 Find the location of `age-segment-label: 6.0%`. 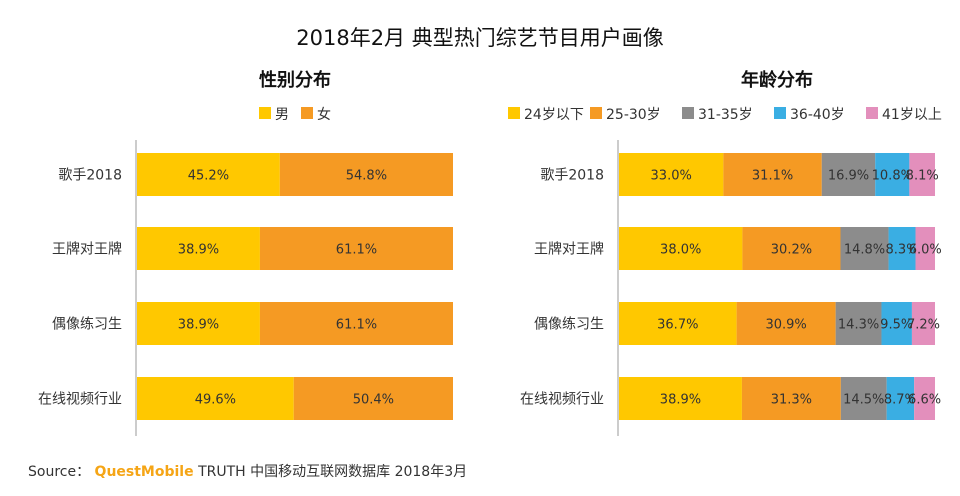

age-segment-label: 6.0% is located at coordinates (925, 250).